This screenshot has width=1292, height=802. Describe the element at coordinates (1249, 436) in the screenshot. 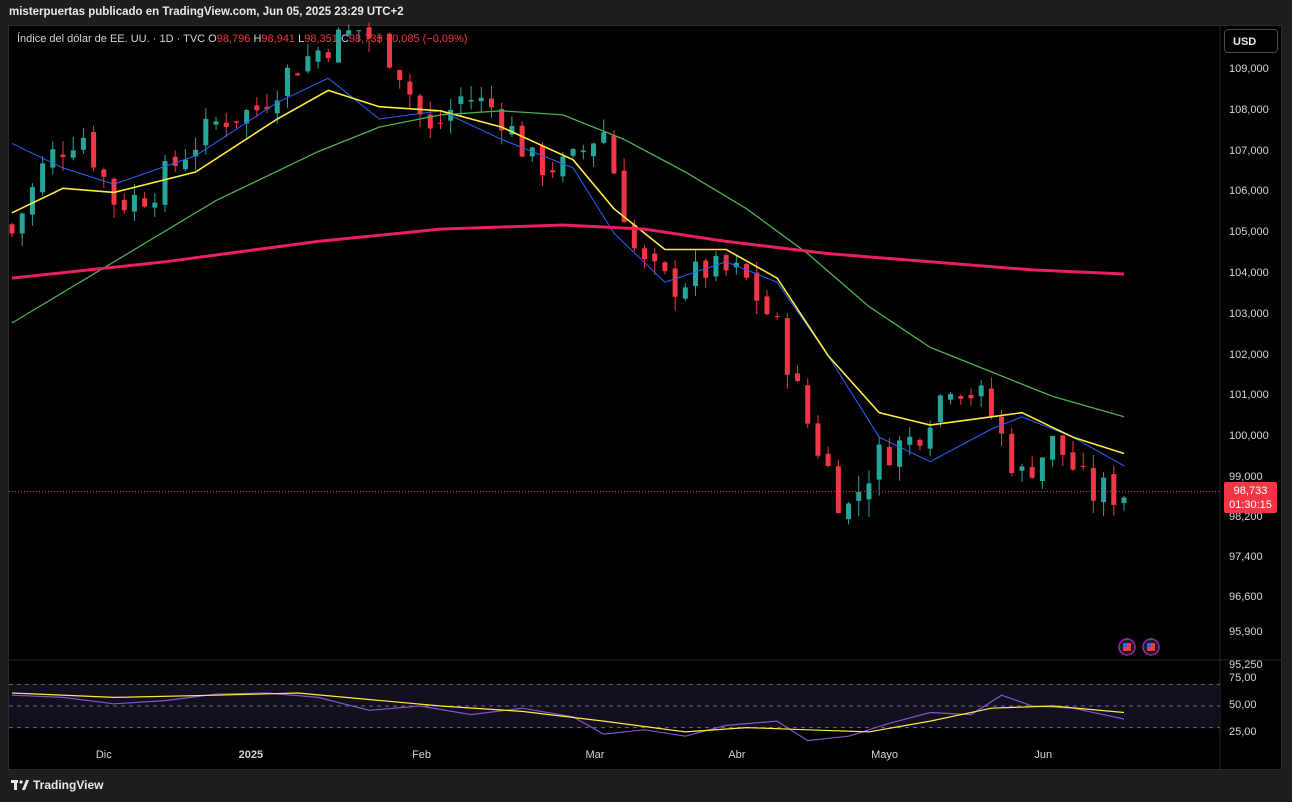

I see `price-axis-tick: 100,000` at that location.